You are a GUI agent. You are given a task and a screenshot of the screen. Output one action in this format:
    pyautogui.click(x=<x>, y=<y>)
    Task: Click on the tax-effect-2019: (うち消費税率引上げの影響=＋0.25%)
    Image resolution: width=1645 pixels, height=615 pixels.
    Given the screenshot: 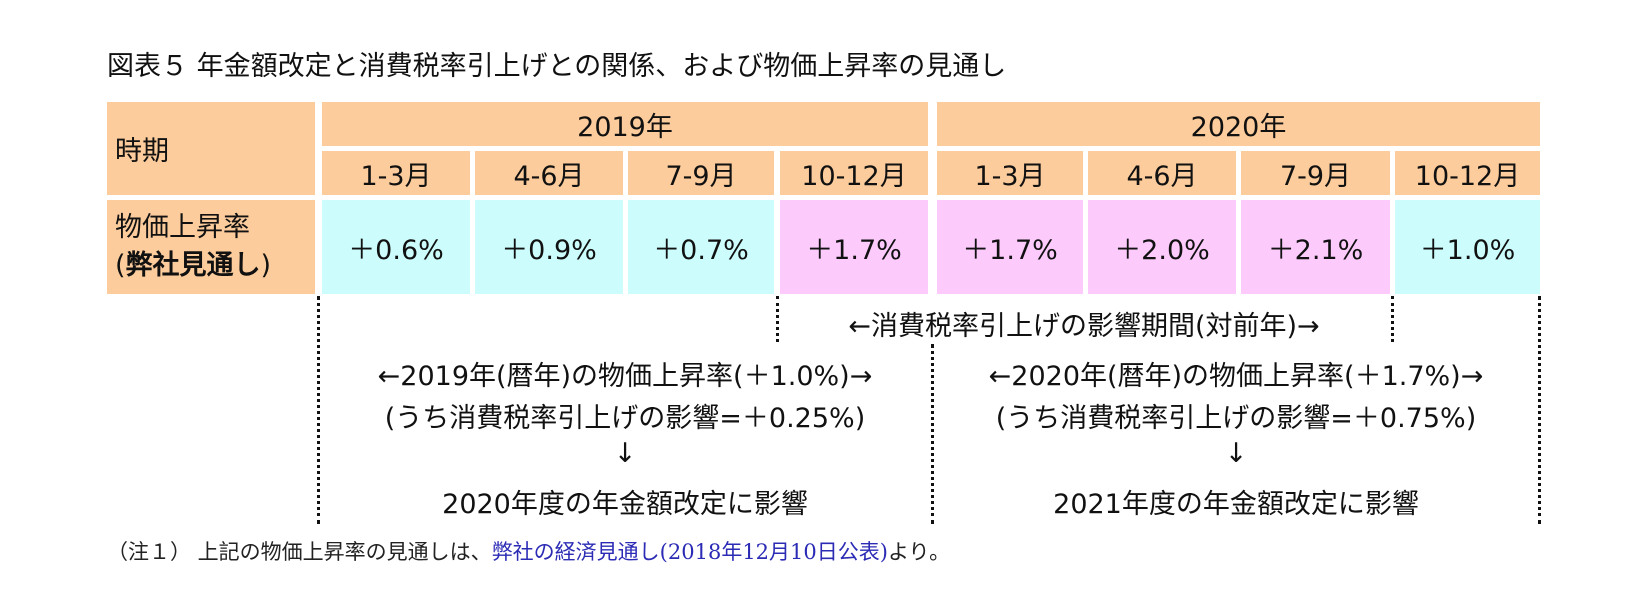 What is the action you would take?
    pyautogui.click(x=625, y=418)
    